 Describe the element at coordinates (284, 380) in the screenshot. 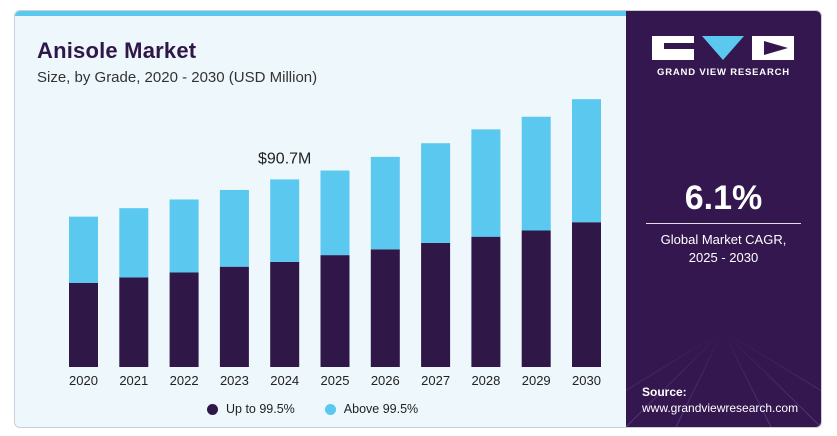

I see `x-tick-label: 2024` at that location.